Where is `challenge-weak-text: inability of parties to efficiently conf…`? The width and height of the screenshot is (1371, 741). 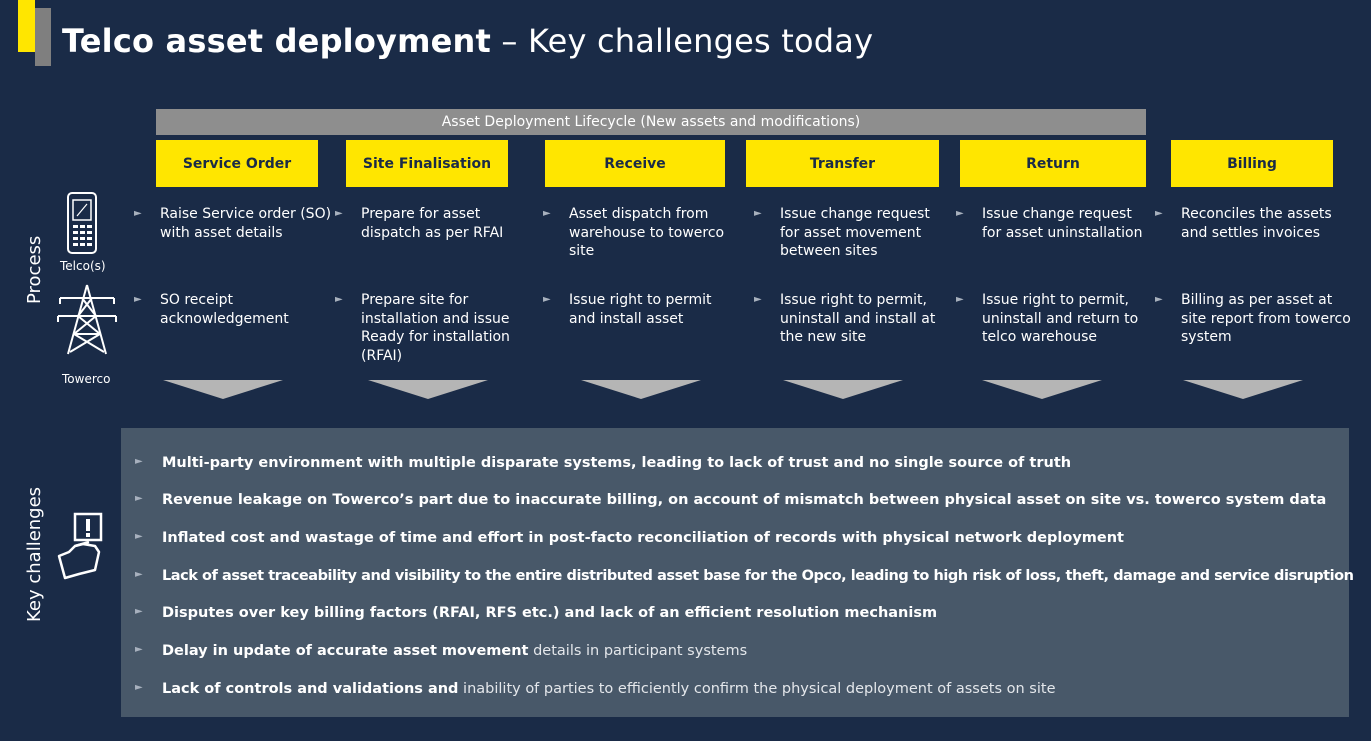 challenge-weak-text: inability of parties to efficiently conf… is located at coordinates (757, 689).